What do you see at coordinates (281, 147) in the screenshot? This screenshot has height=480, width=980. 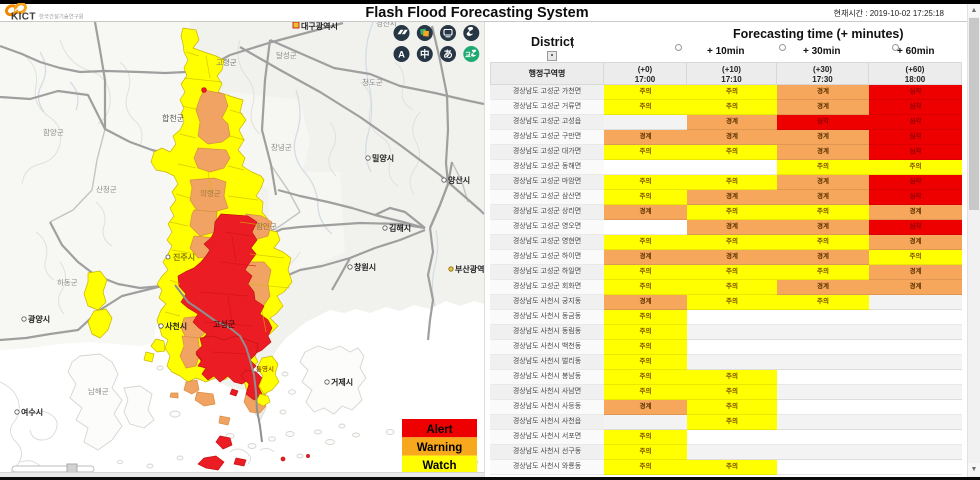 I see `svg-text: 창녕군` at bounding box center [281, 147].